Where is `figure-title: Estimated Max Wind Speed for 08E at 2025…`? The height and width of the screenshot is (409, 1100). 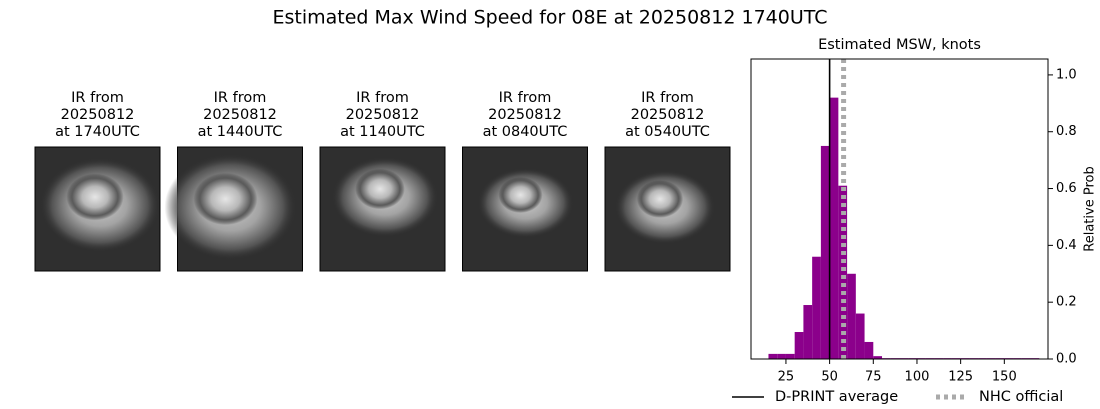
figure-title: Estimated Max Wind Speed for 08E at 2025… is located at coordinates (549, 18).